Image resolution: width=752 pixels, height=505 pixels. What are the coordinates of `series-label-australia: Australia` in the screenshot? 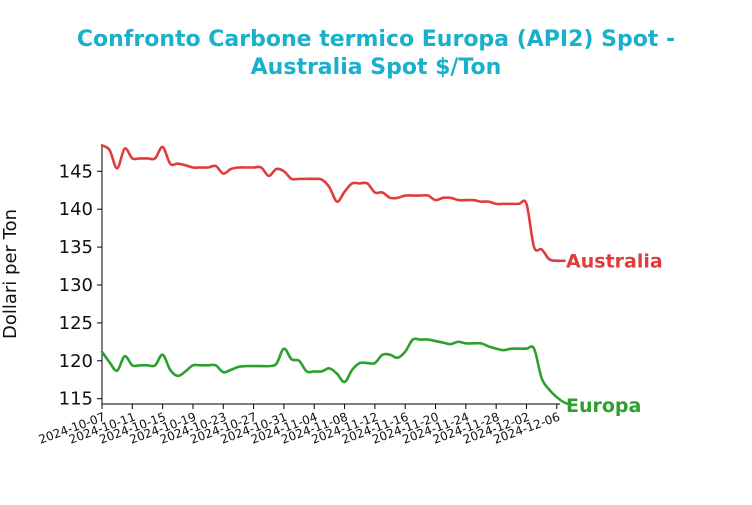 It's located at (614, 262).